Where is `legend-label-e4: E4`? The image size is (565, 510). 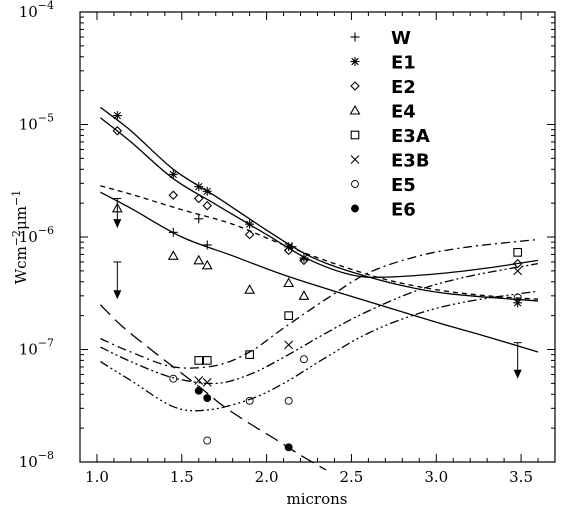 legend-label-e4: E4 is located at coordinates (403, 112).